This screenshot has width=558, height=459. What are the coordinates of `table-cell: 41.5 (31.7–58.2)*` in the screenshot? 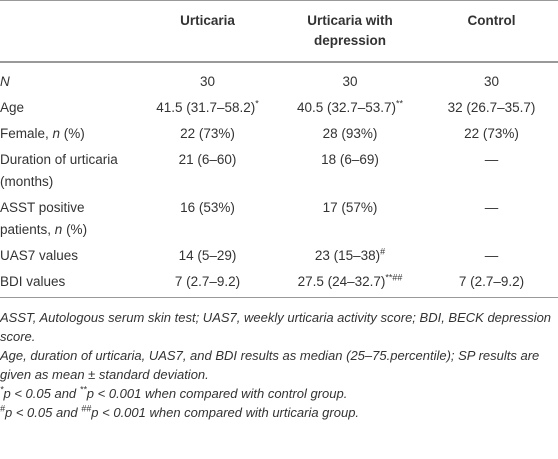 It's located at (207, 108).